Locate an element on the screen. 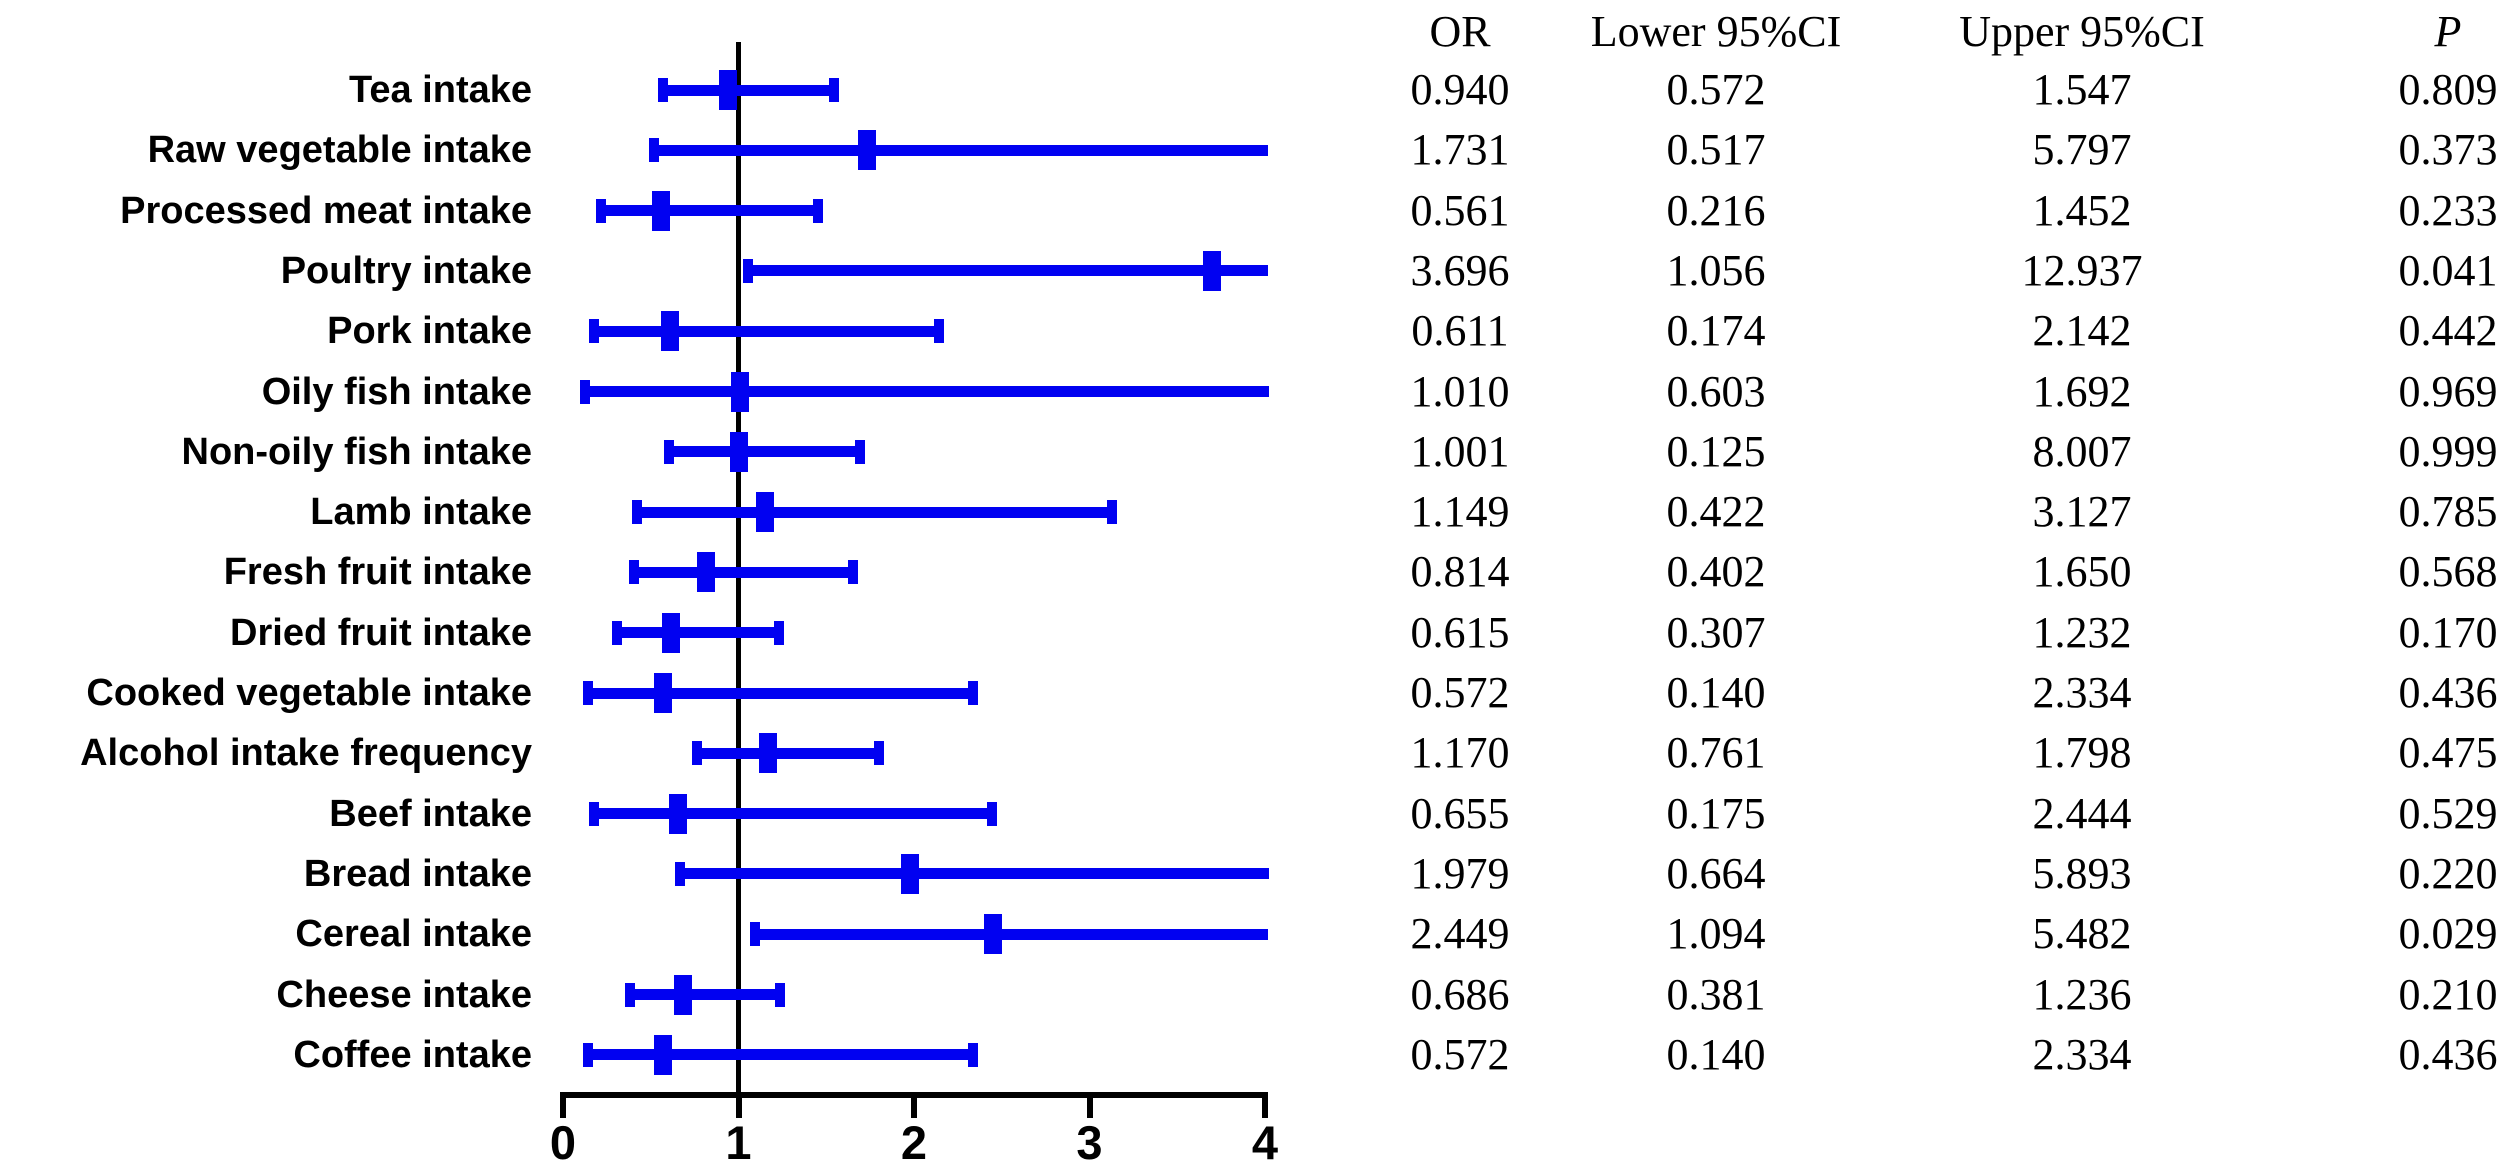  cell-upper-ci: 3.127 is located at coordinates (2082, 512).